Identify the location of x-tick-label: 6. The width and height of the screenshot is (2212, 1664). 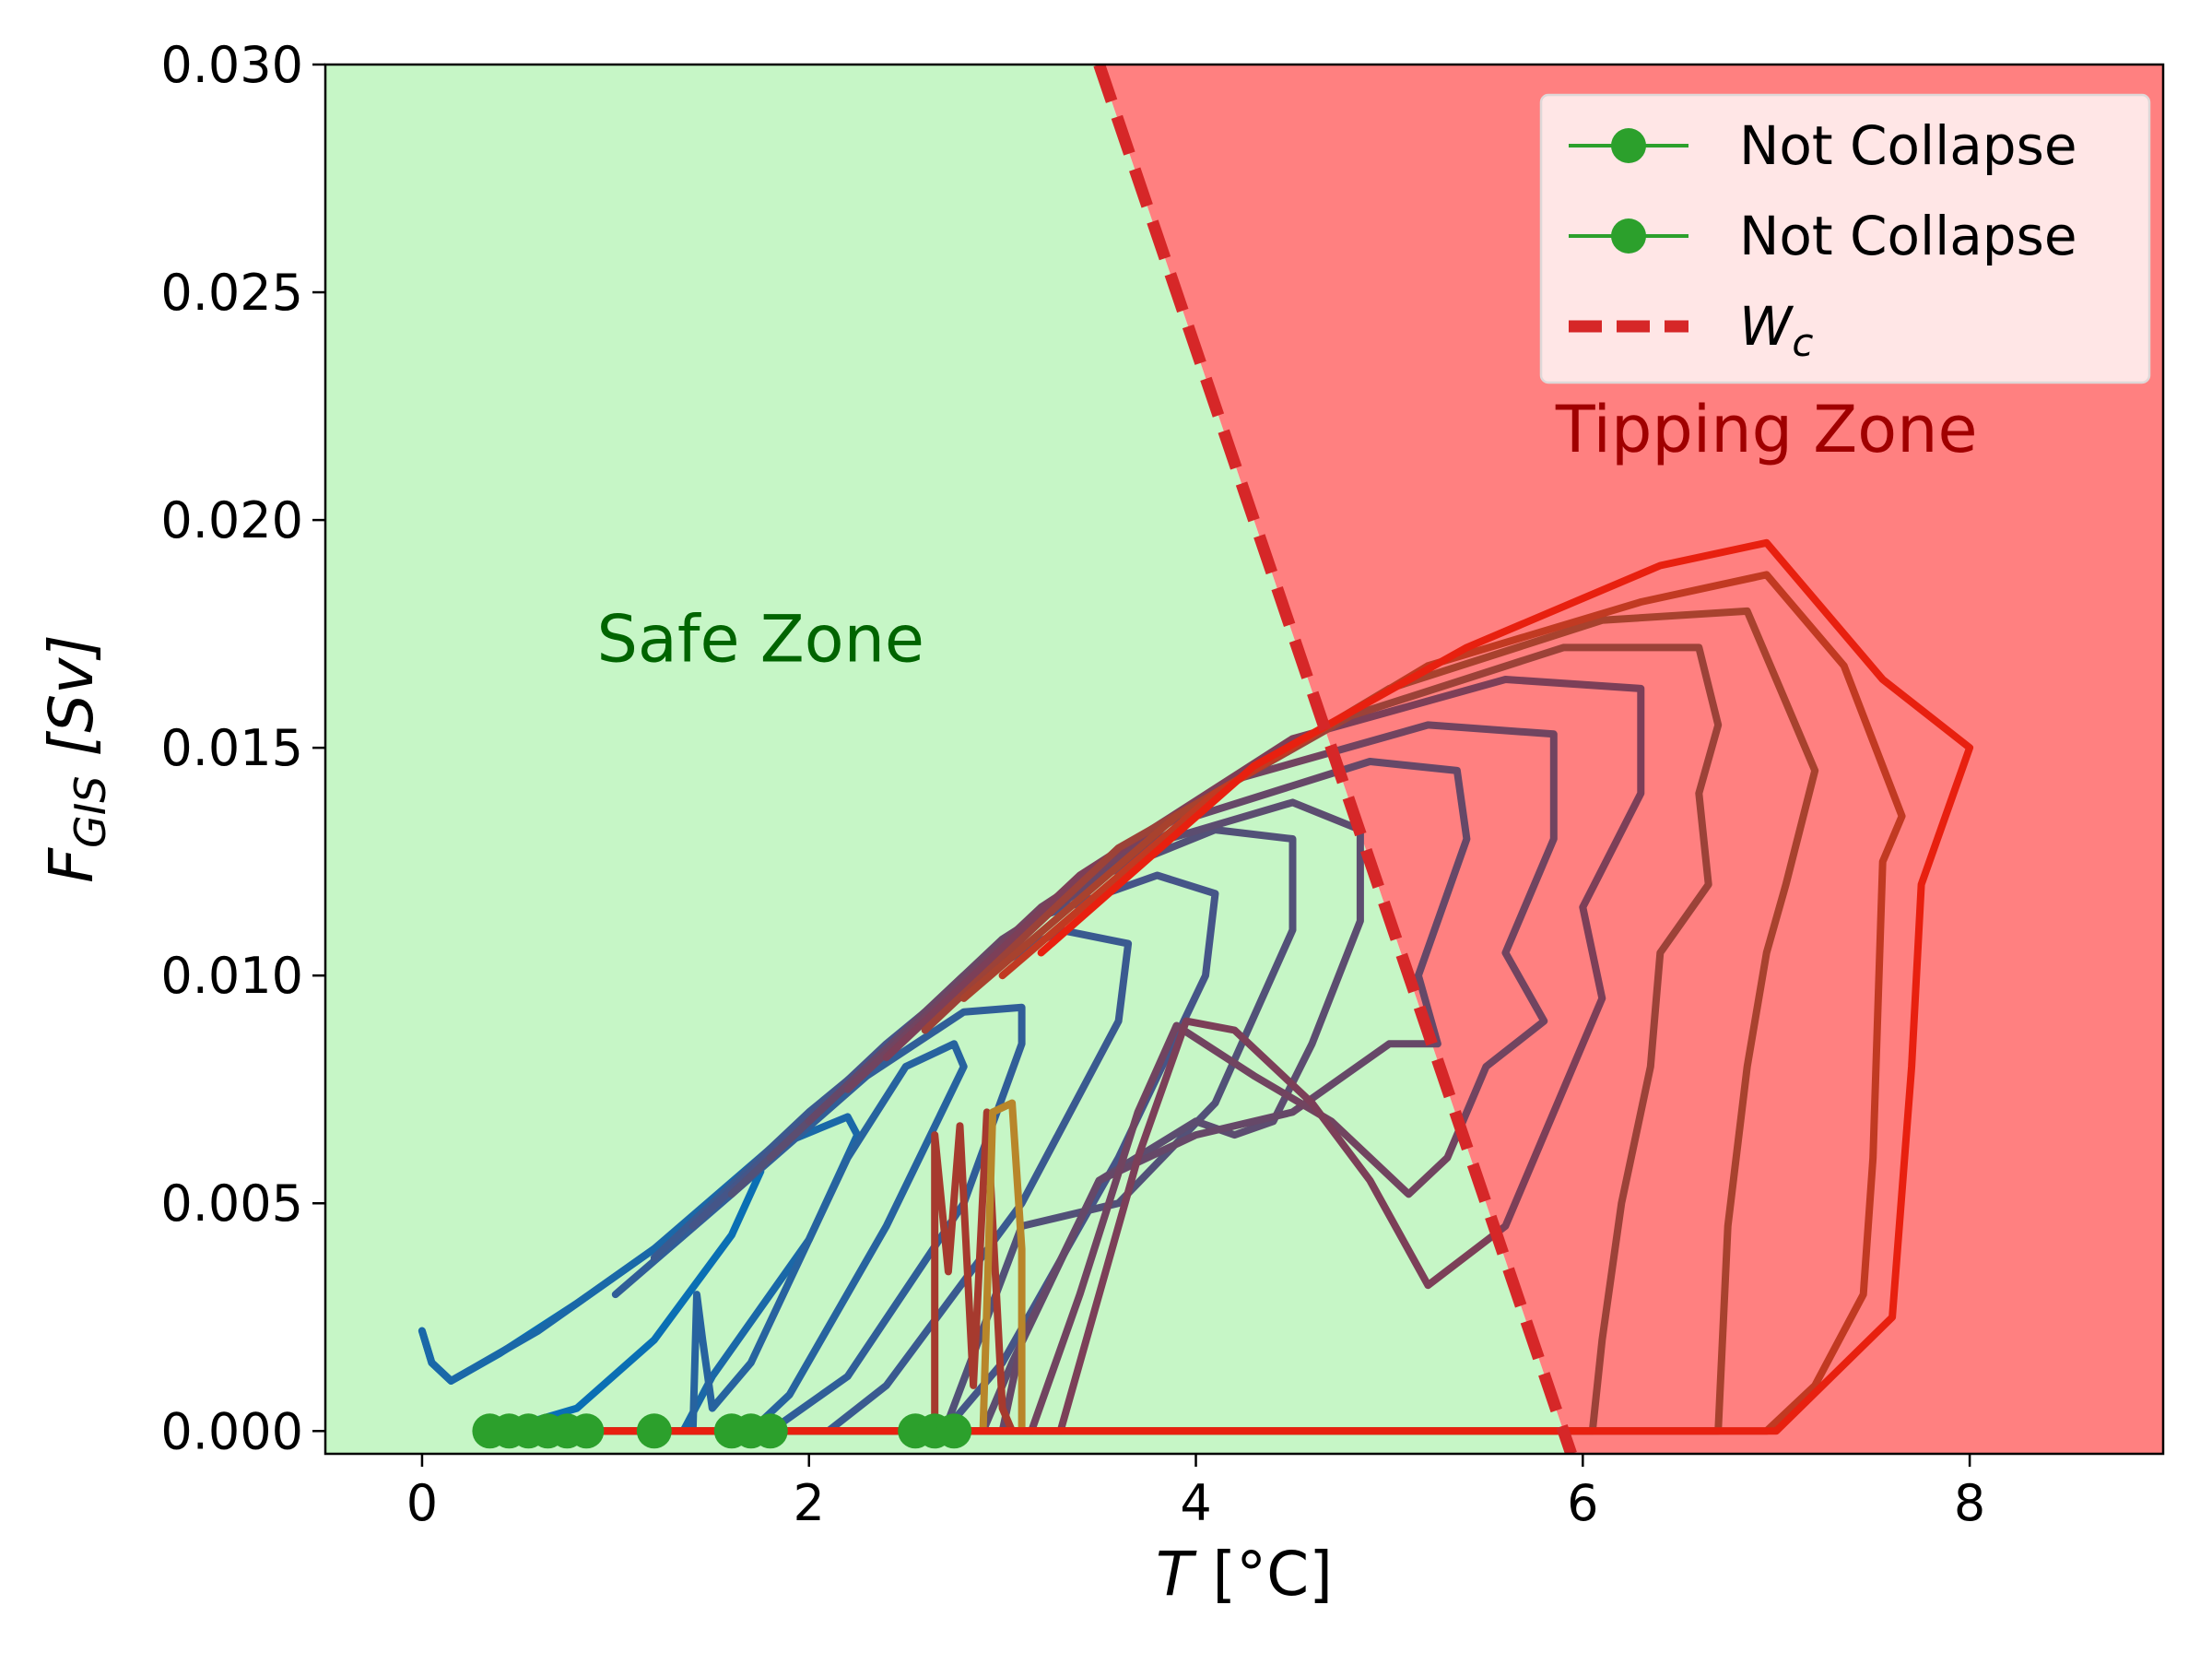
(1582, 1503).